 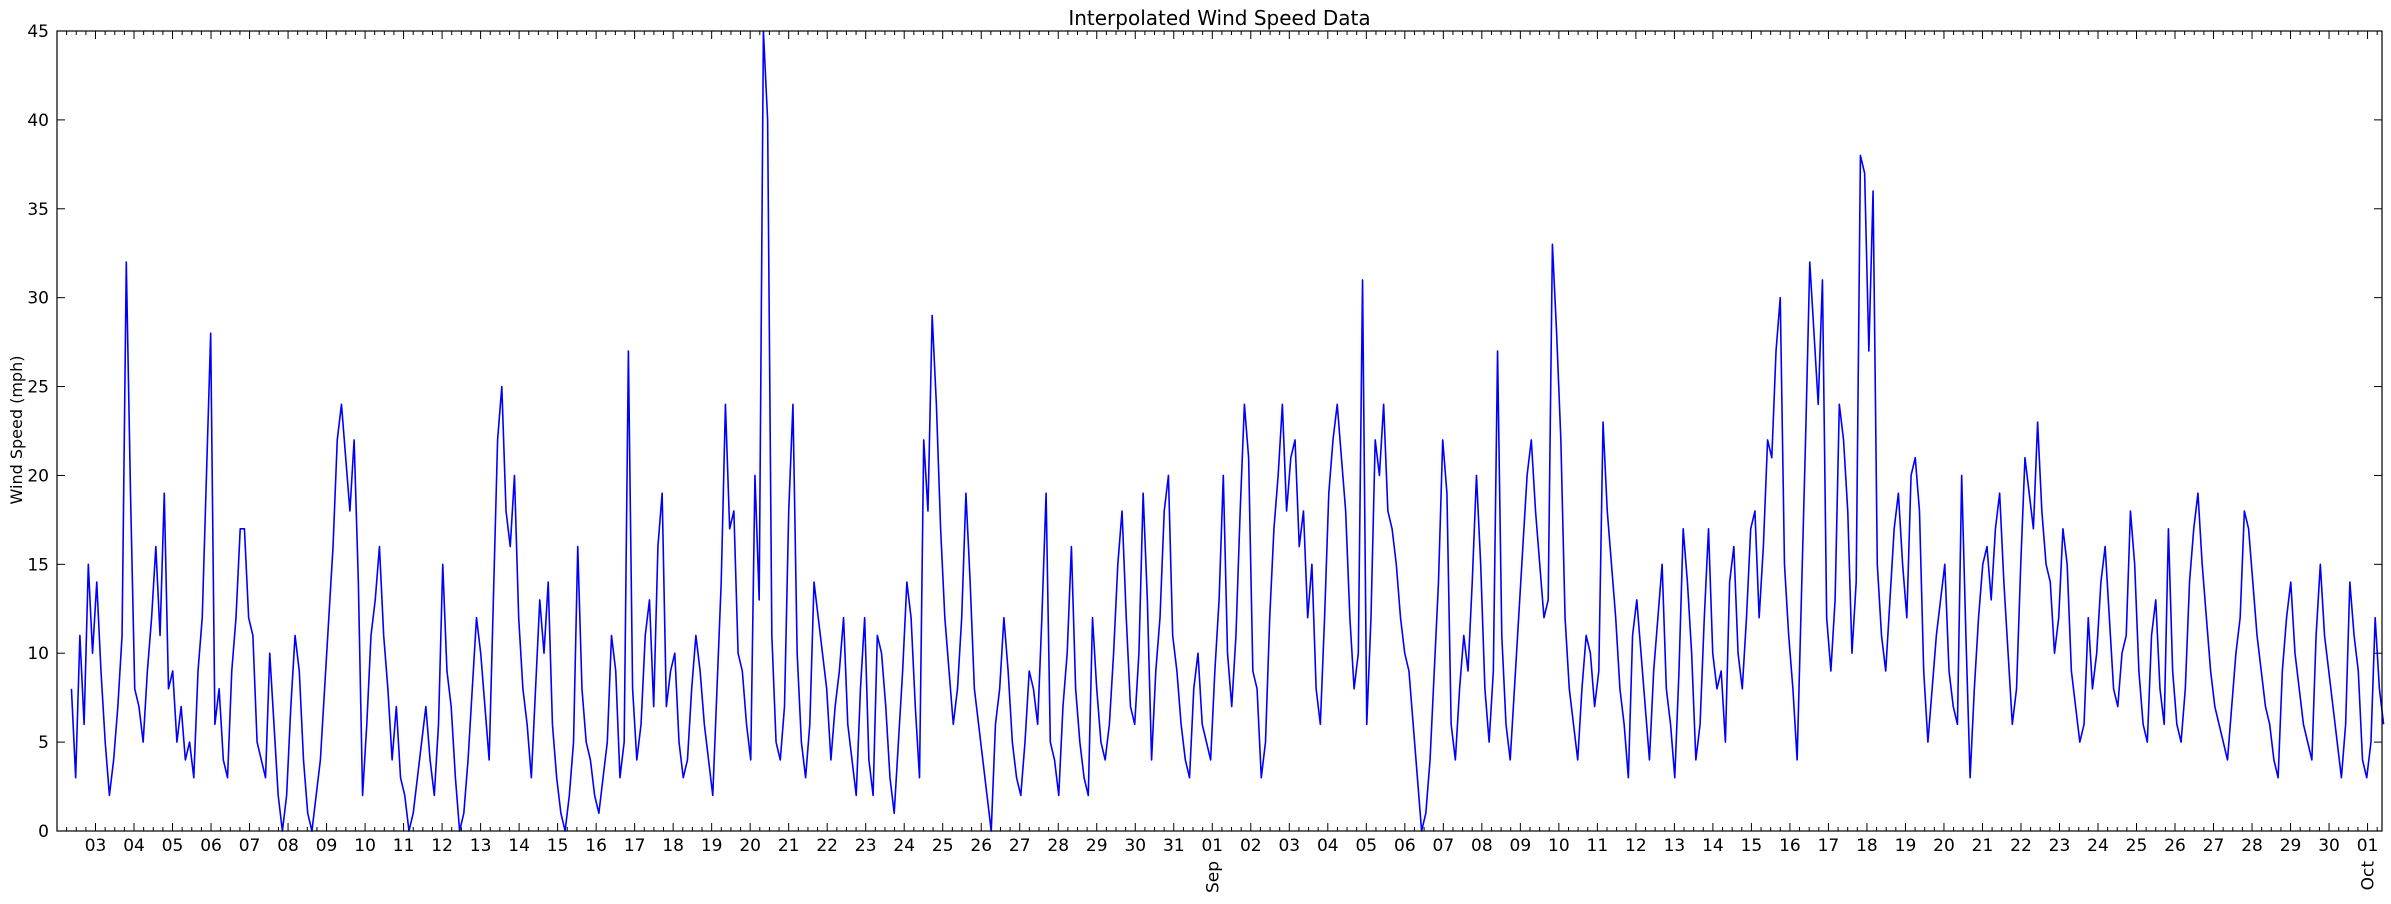 What do you see at coordinates (43, 832) in the screenshot?
I see `y-tick-label: 0` at bounding box center [43, 832].